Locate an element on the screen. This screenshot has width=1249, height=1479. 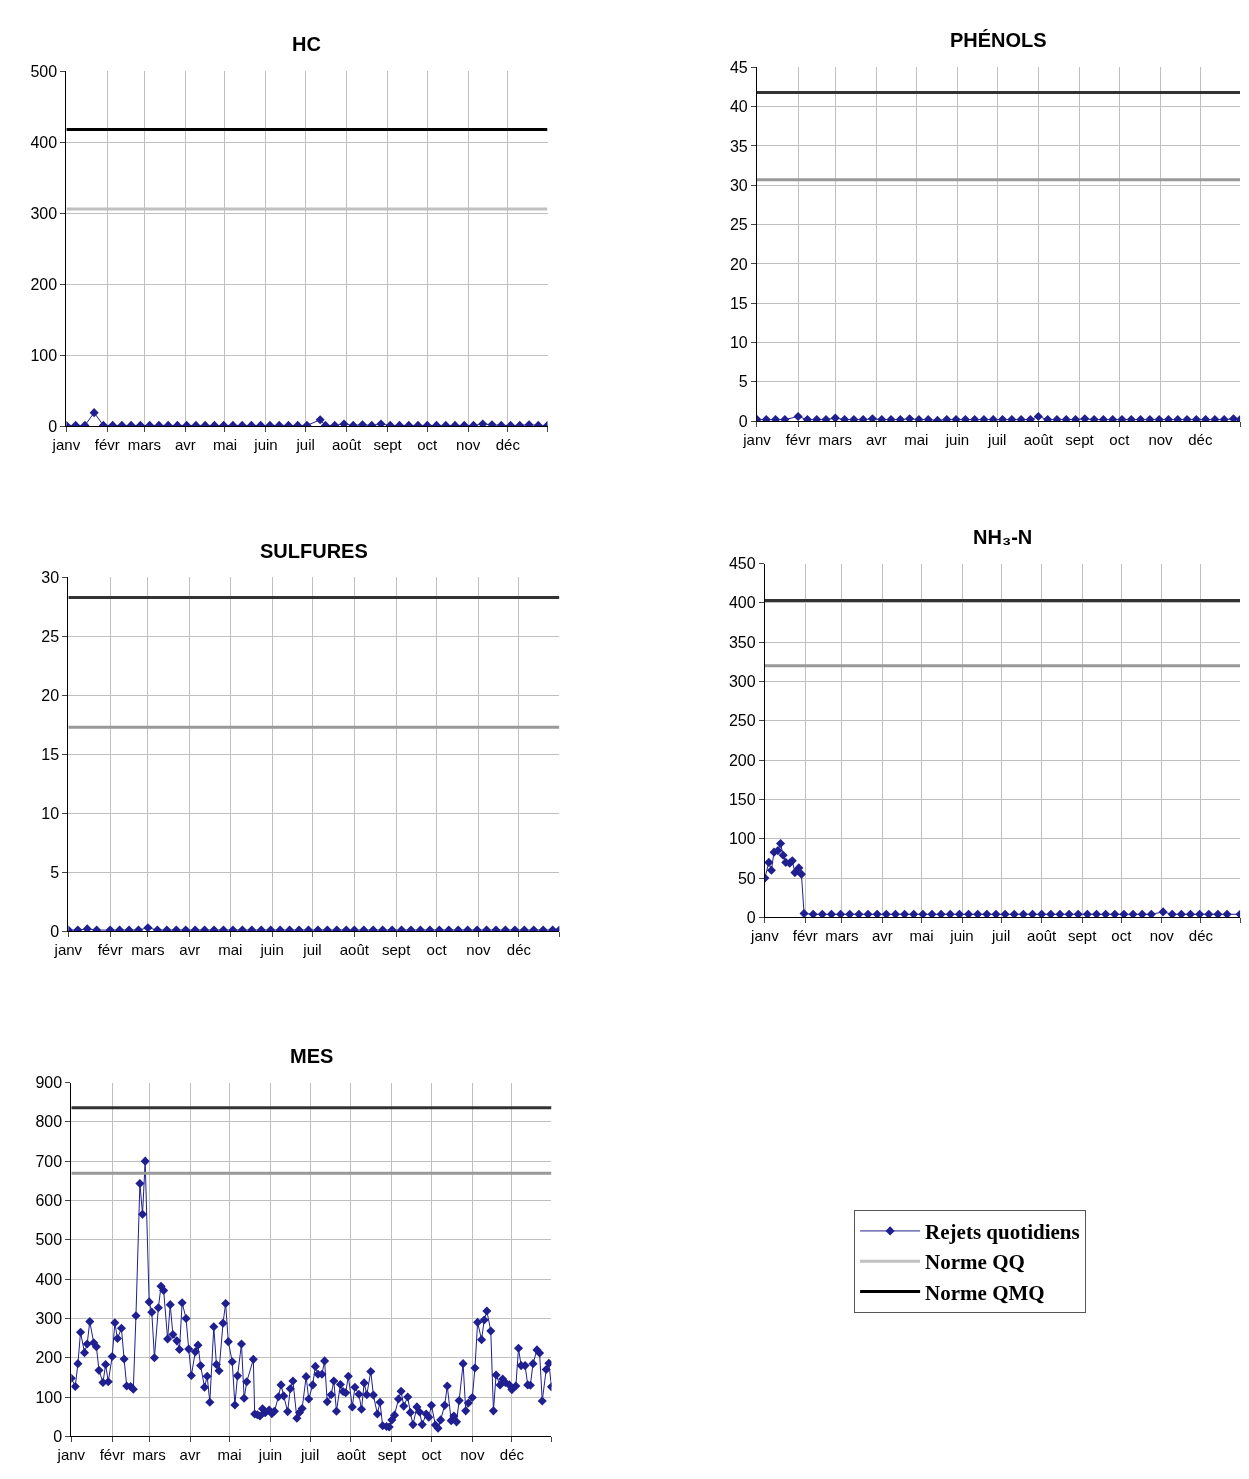
y-tick-label: 40 is located at coordinates (738, 107).